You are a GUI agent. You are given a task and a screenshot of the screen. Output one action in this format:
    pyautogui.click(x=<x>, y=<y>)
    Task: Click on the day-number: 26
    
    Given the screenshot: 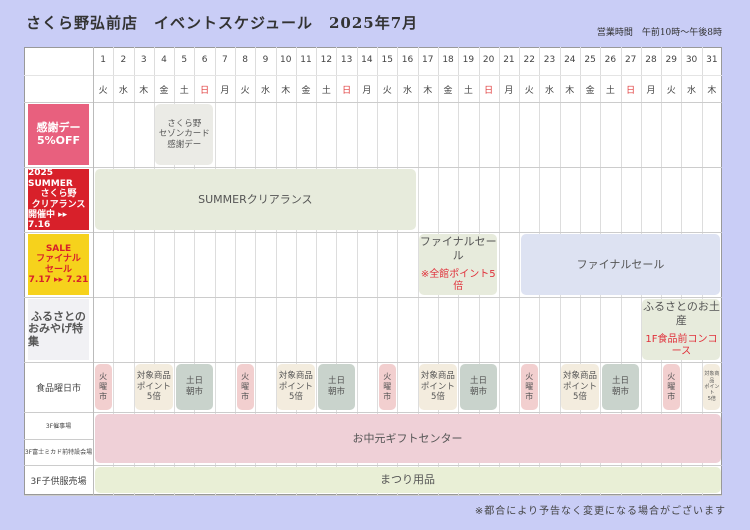 What is the action you would take?
    pyautogui.click(x=610, y=60)
    